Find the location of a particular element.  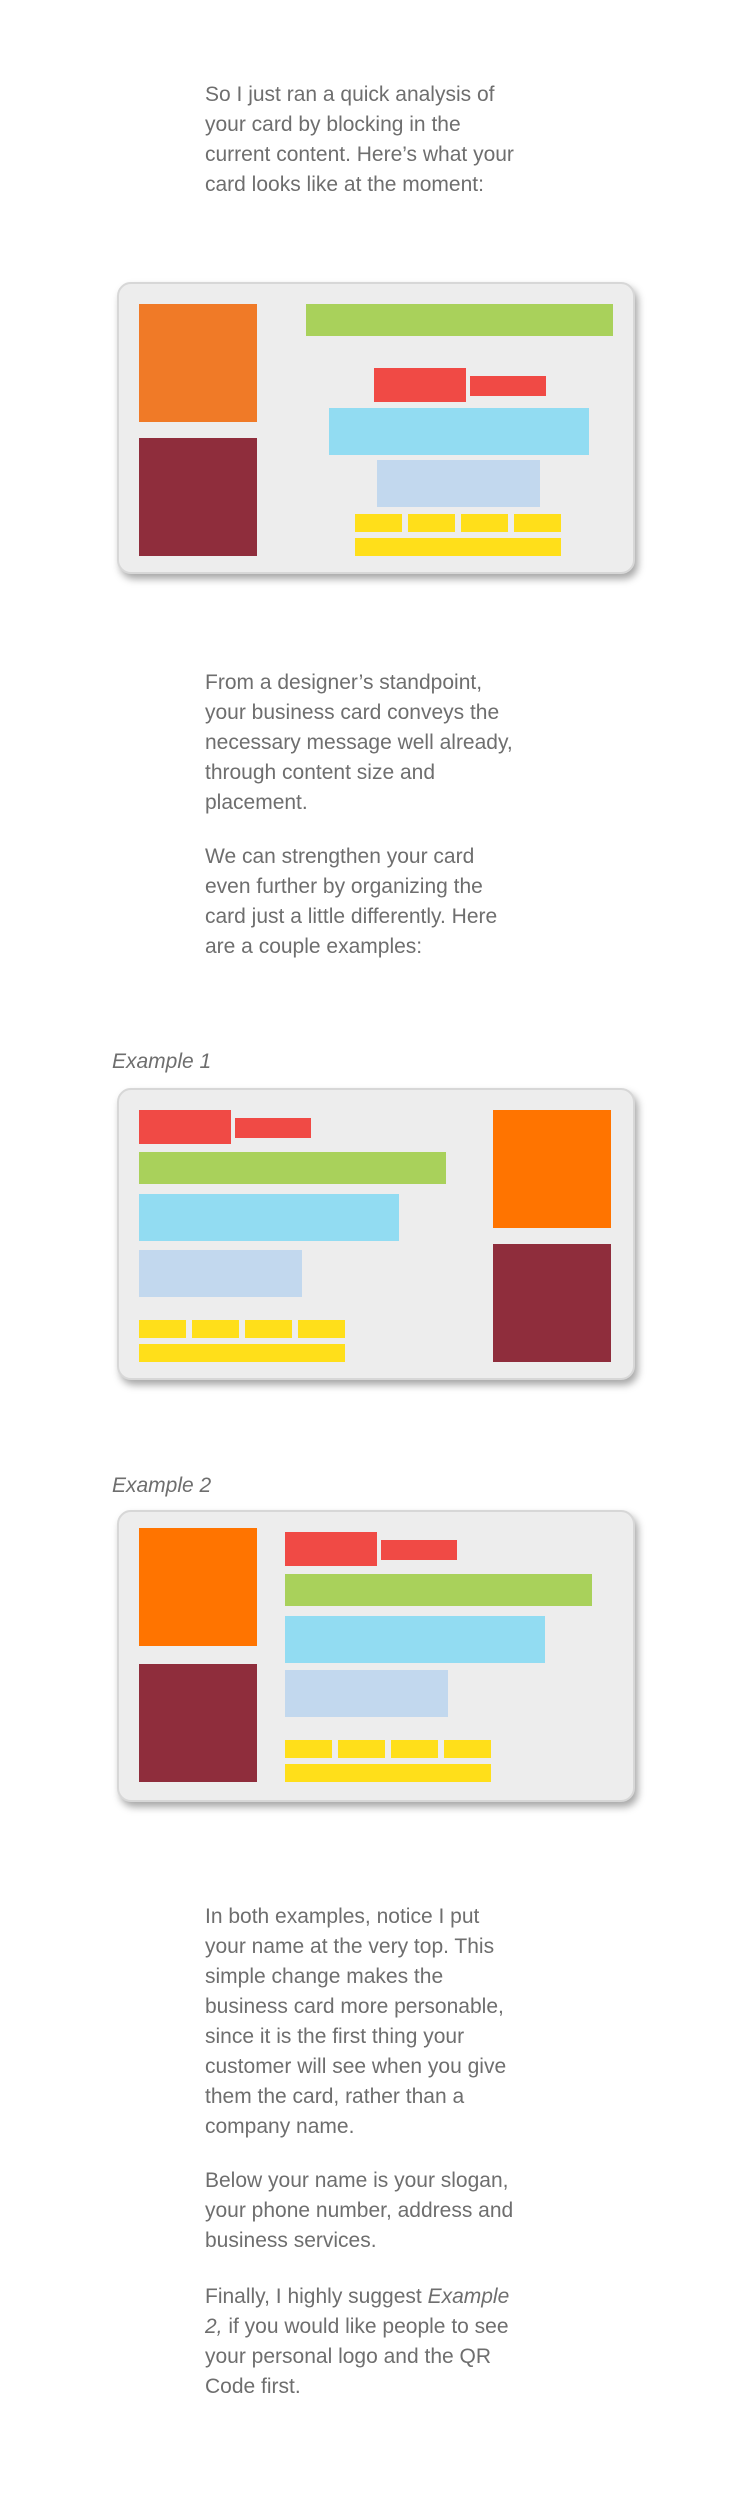

text-line: We can strengthen your card is located at coordinates (340, 856).